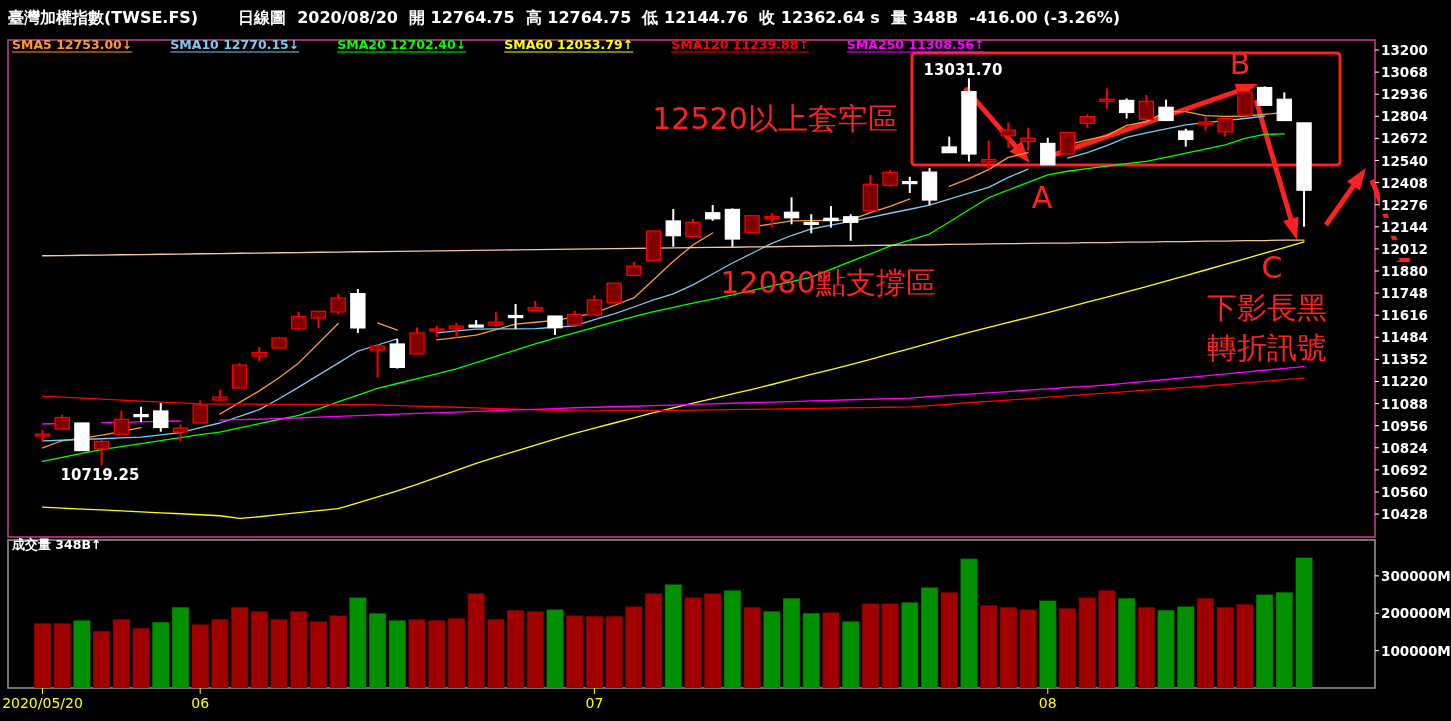  What do you see at coordinates (56, 544) in the screenshot?
I see `text: 成交量 348B↑` at bounding box center [56, 544].